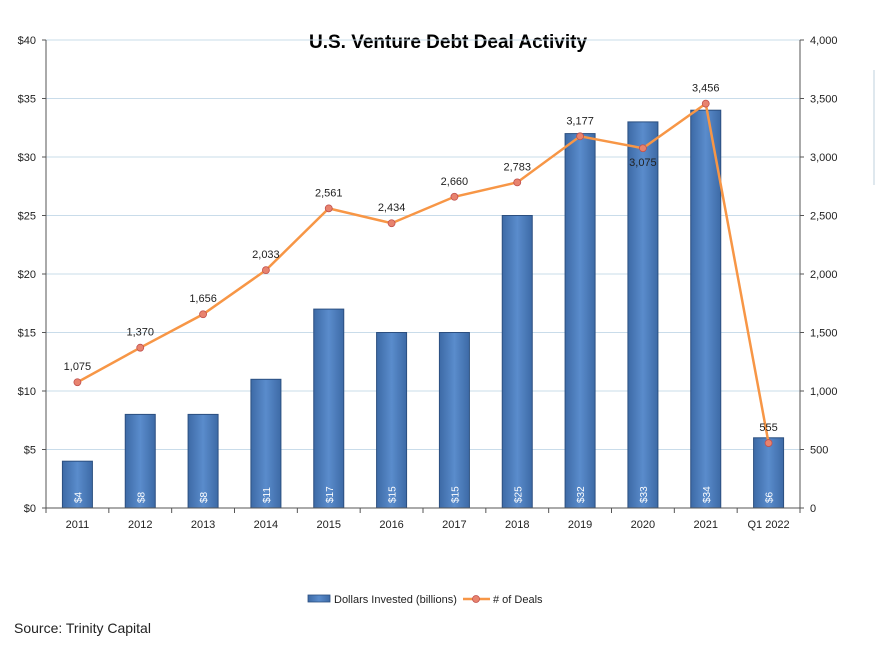  What do you see at coordinates (518, 600) in the screenshot?
I see `legend-label-line: # of Deals` at bounding box center [518, 600].